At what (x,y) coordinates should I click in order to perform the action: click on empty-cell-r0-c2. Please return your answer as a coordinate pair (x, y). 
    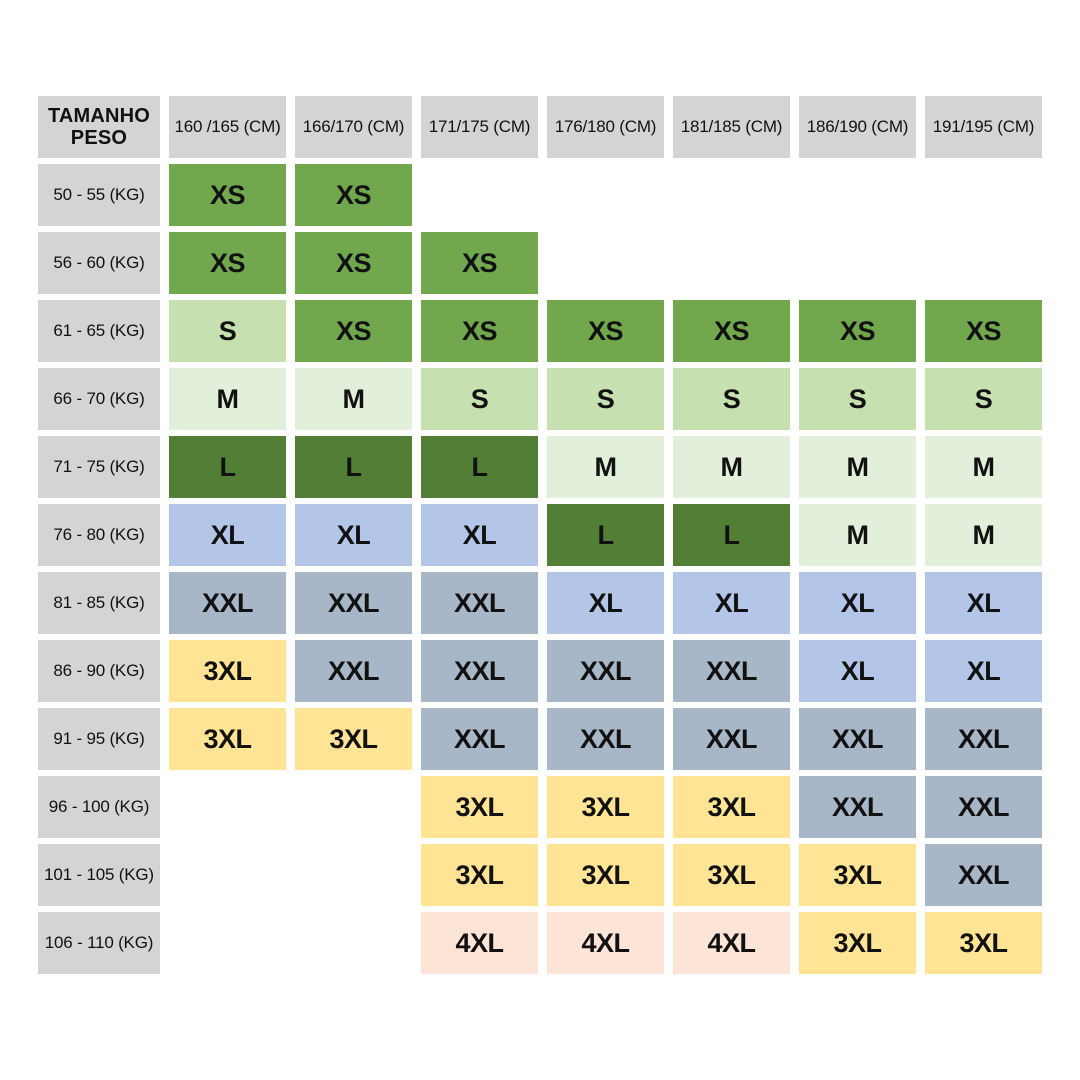
    Looking at the image, I should click on (479, 195).